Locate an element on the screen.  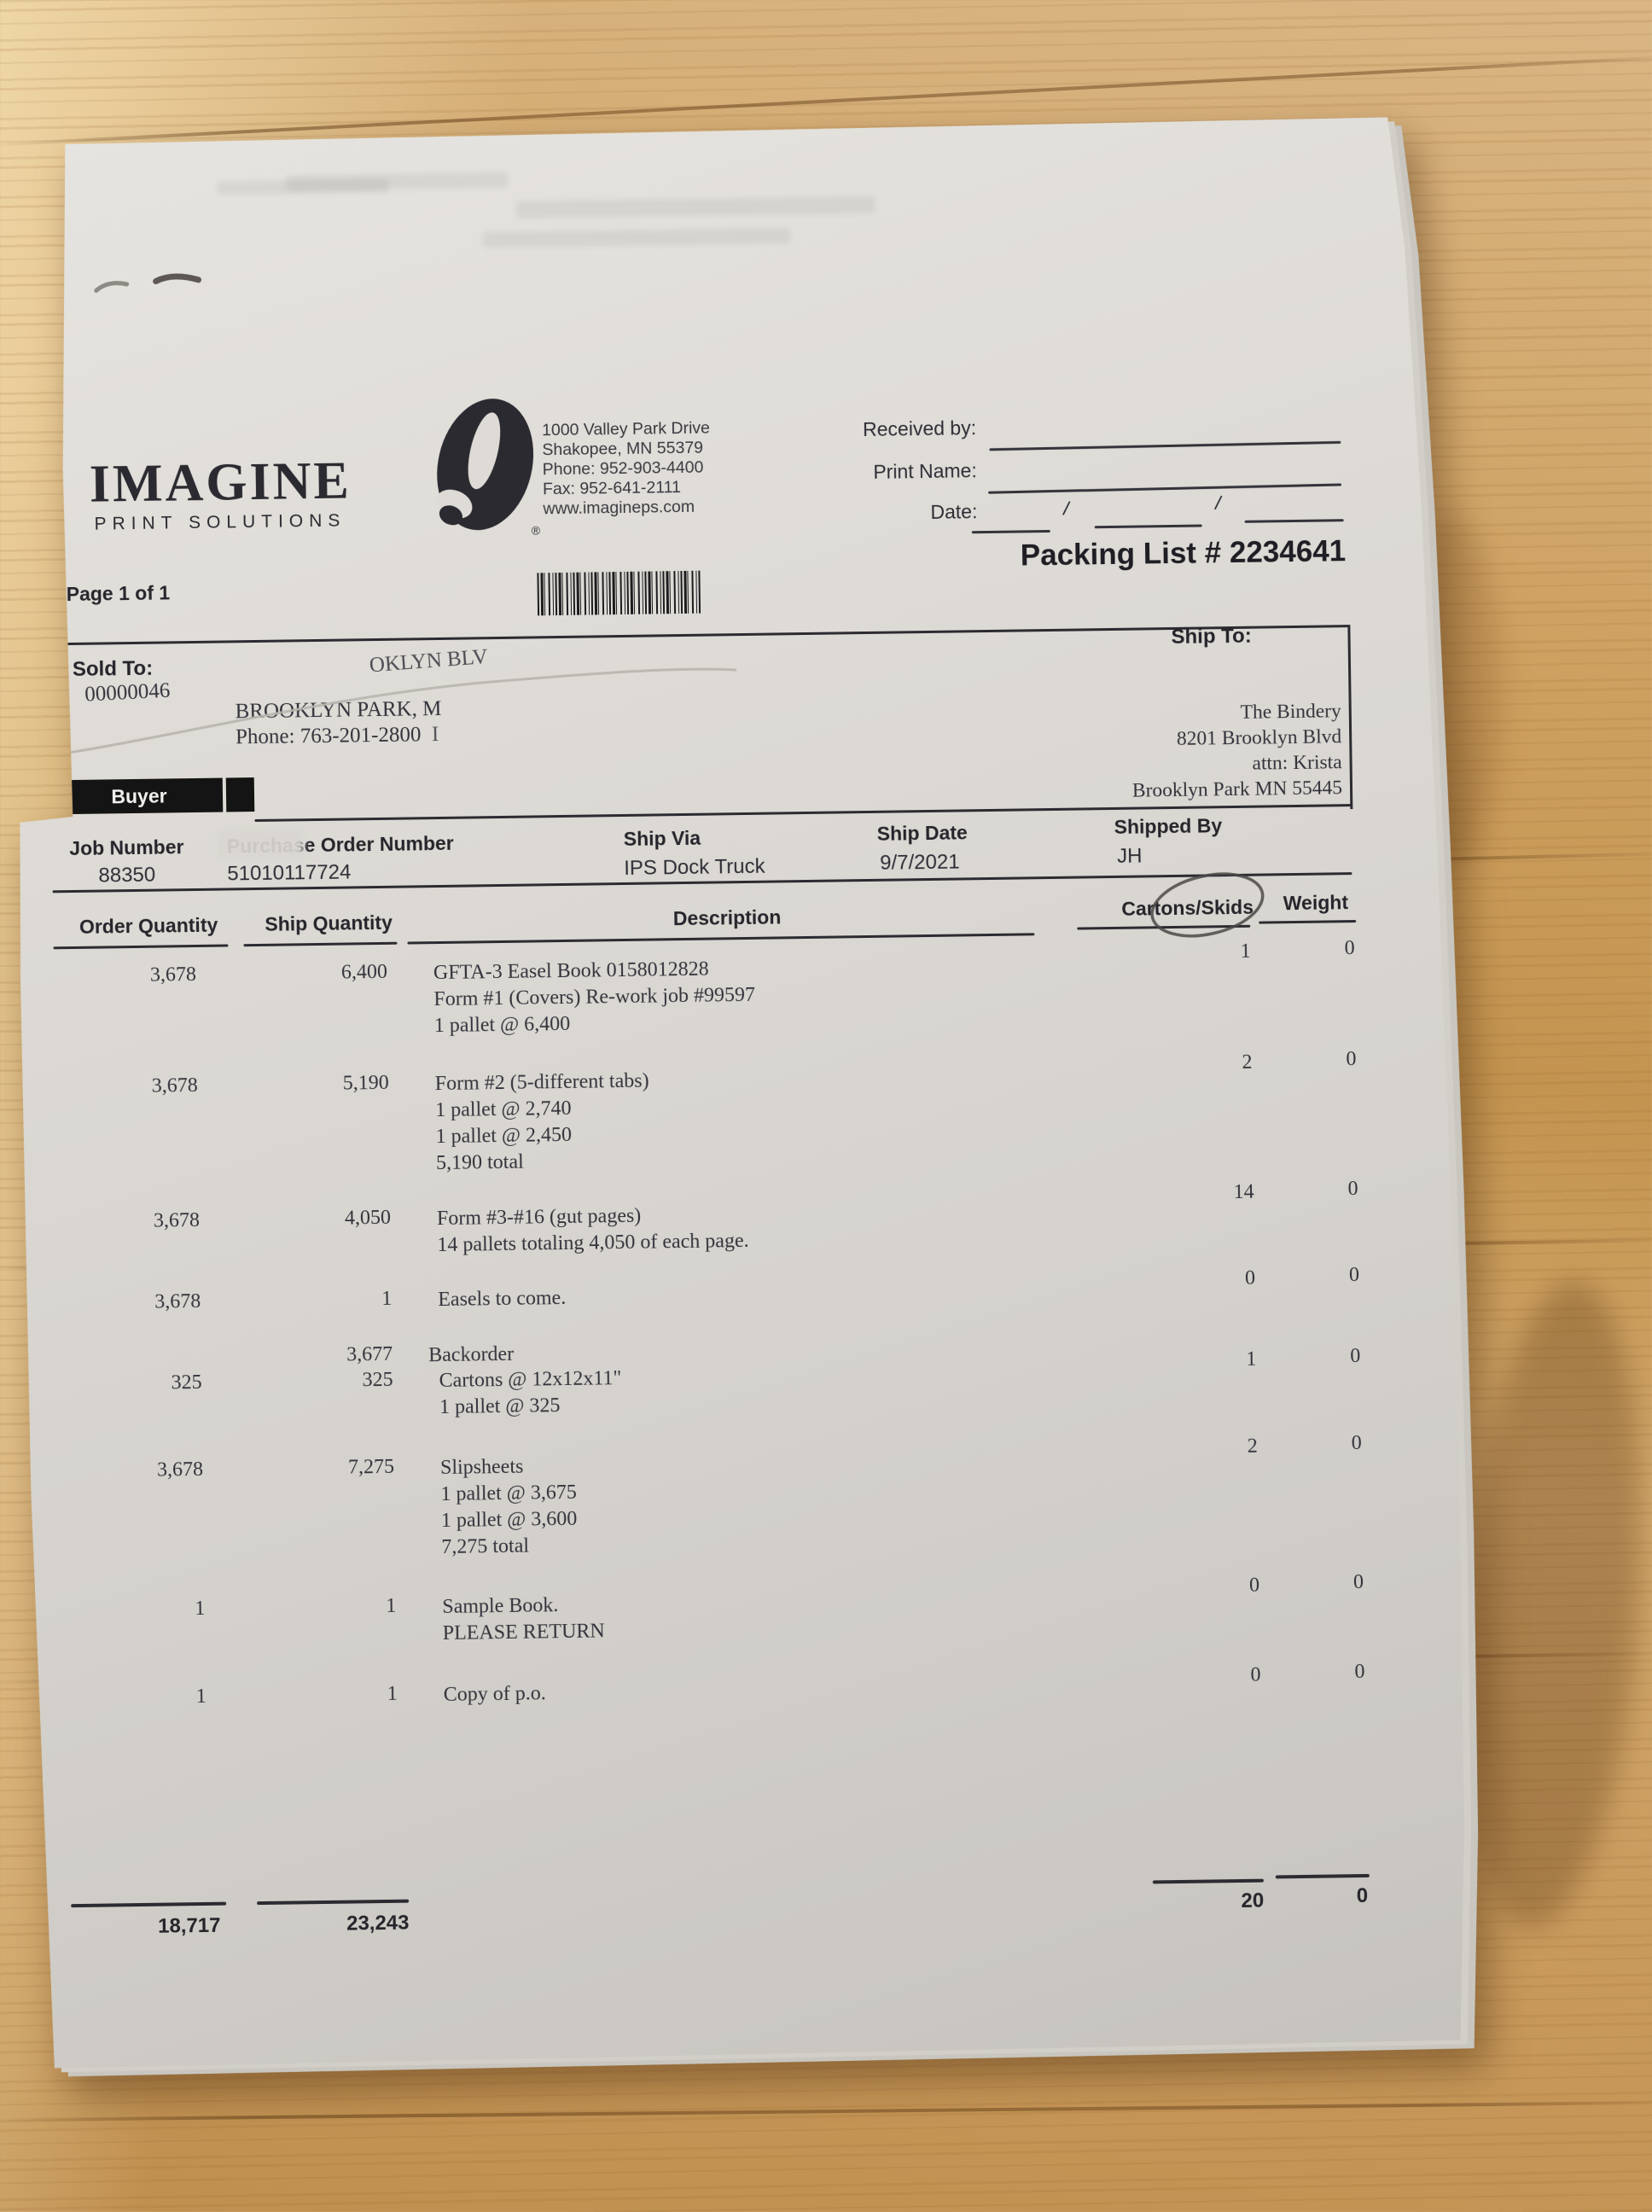
ship-qty-cell: 7,275 is located at coordinates (371, 1467).